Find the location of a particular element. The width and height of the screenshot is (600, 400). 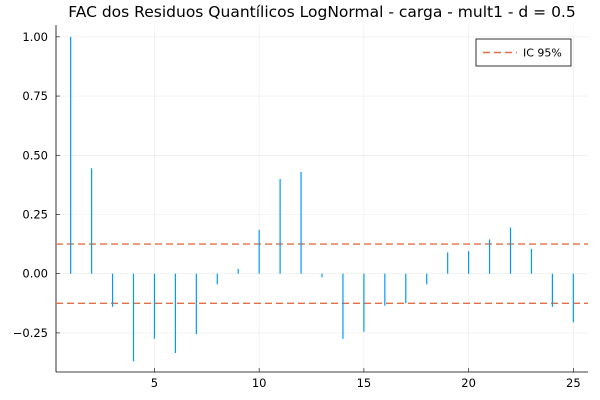

x-tick-label: 20 is located at coordinates (468, 383).